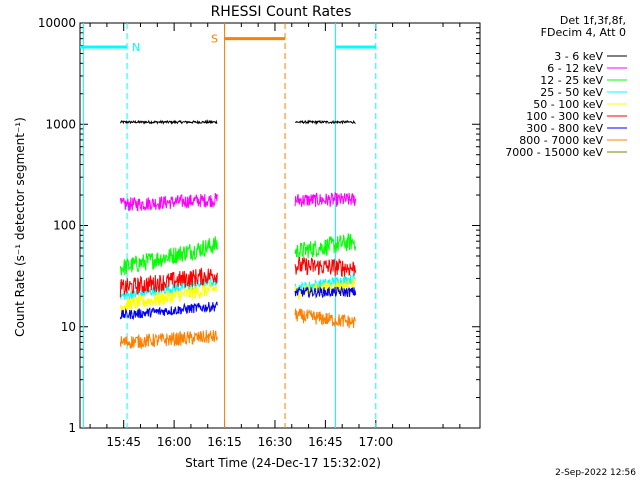 This screenshot has width=640, height=480. Describe the element at coordinates (72, 428) in the screenshot. I see `y-tick-label: 1` at that location.